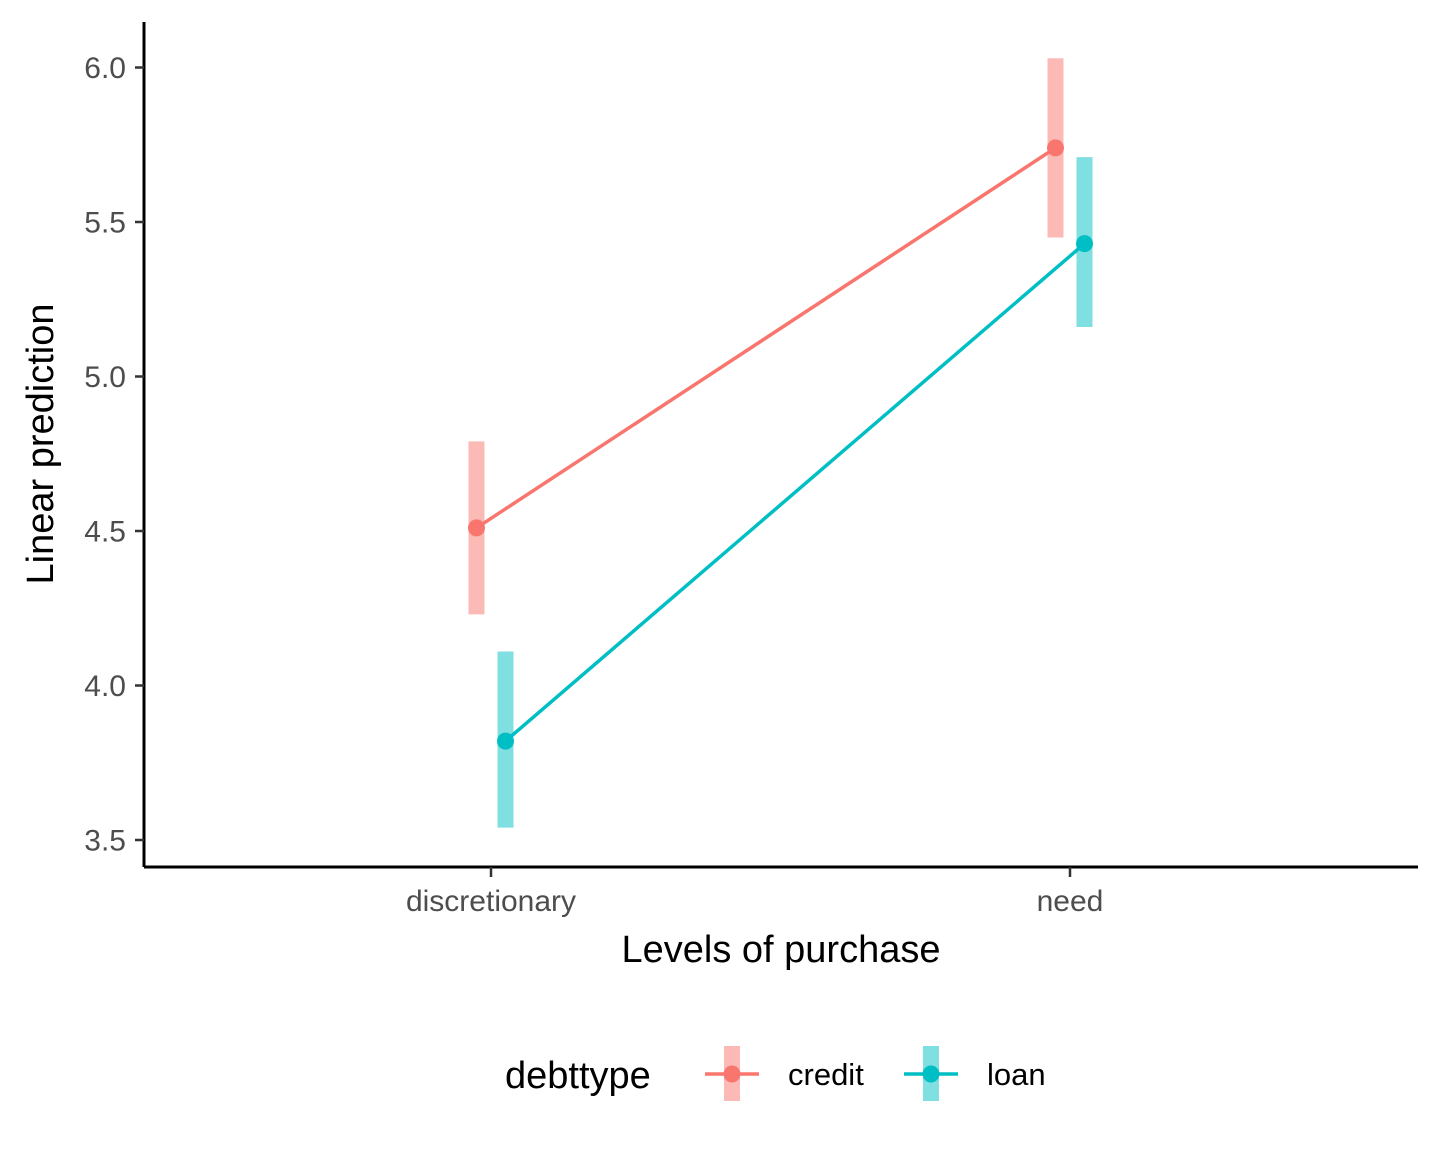 The height and width of the screenshot is (1152, 1440). What do you see at coordinates (105, 68) in the screenshot?
I see `y-tick-label: 6.0` at bounding box center [105, 68].